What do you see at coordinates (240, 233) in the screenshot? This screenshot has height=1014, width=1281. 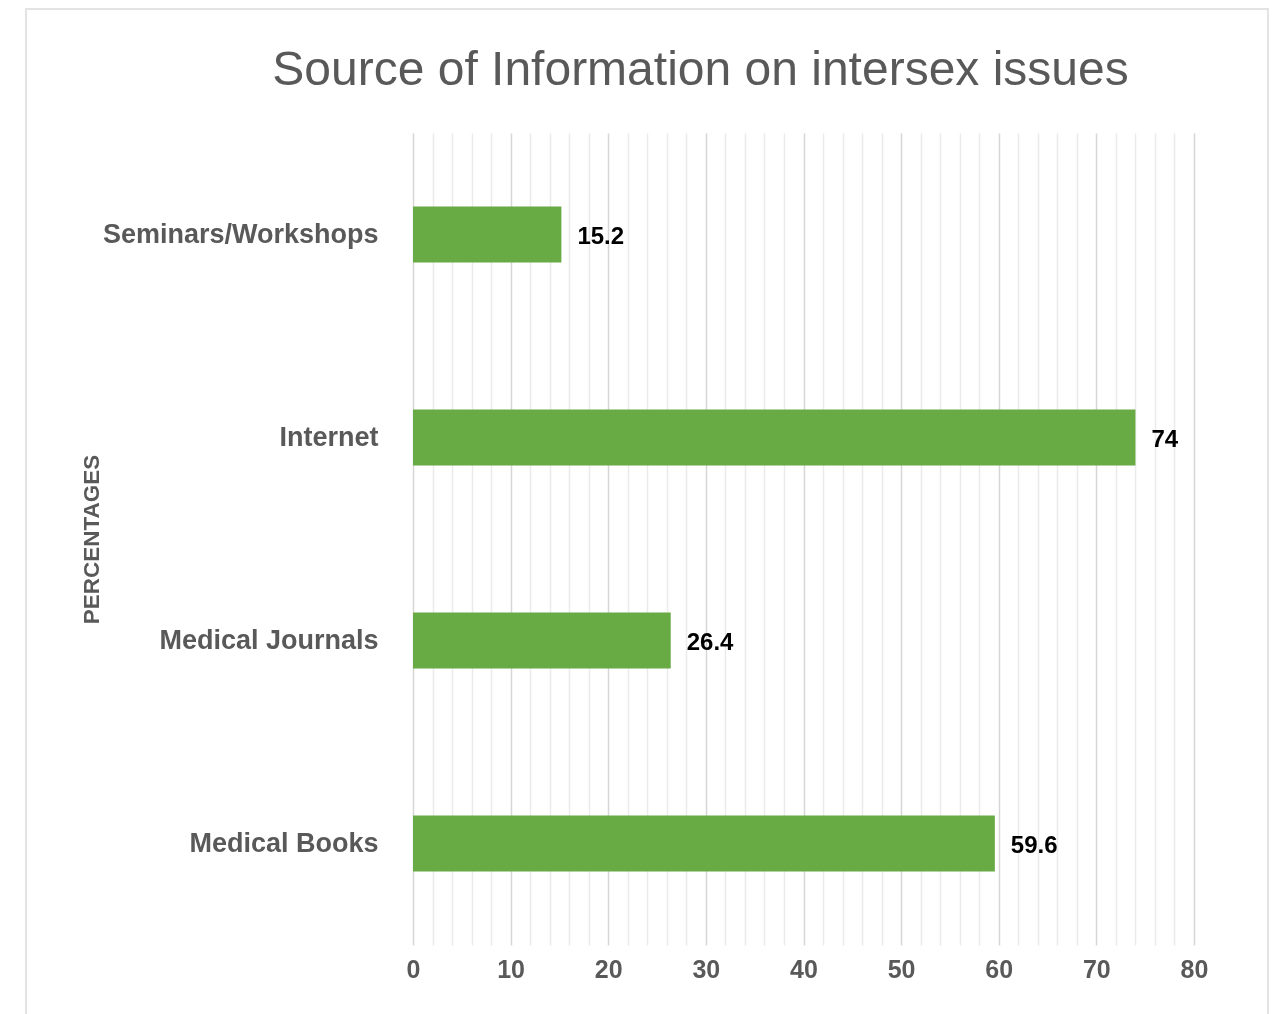 I see `y-tick-label: Seminars/Workshops` at bounding box center [240, 233].